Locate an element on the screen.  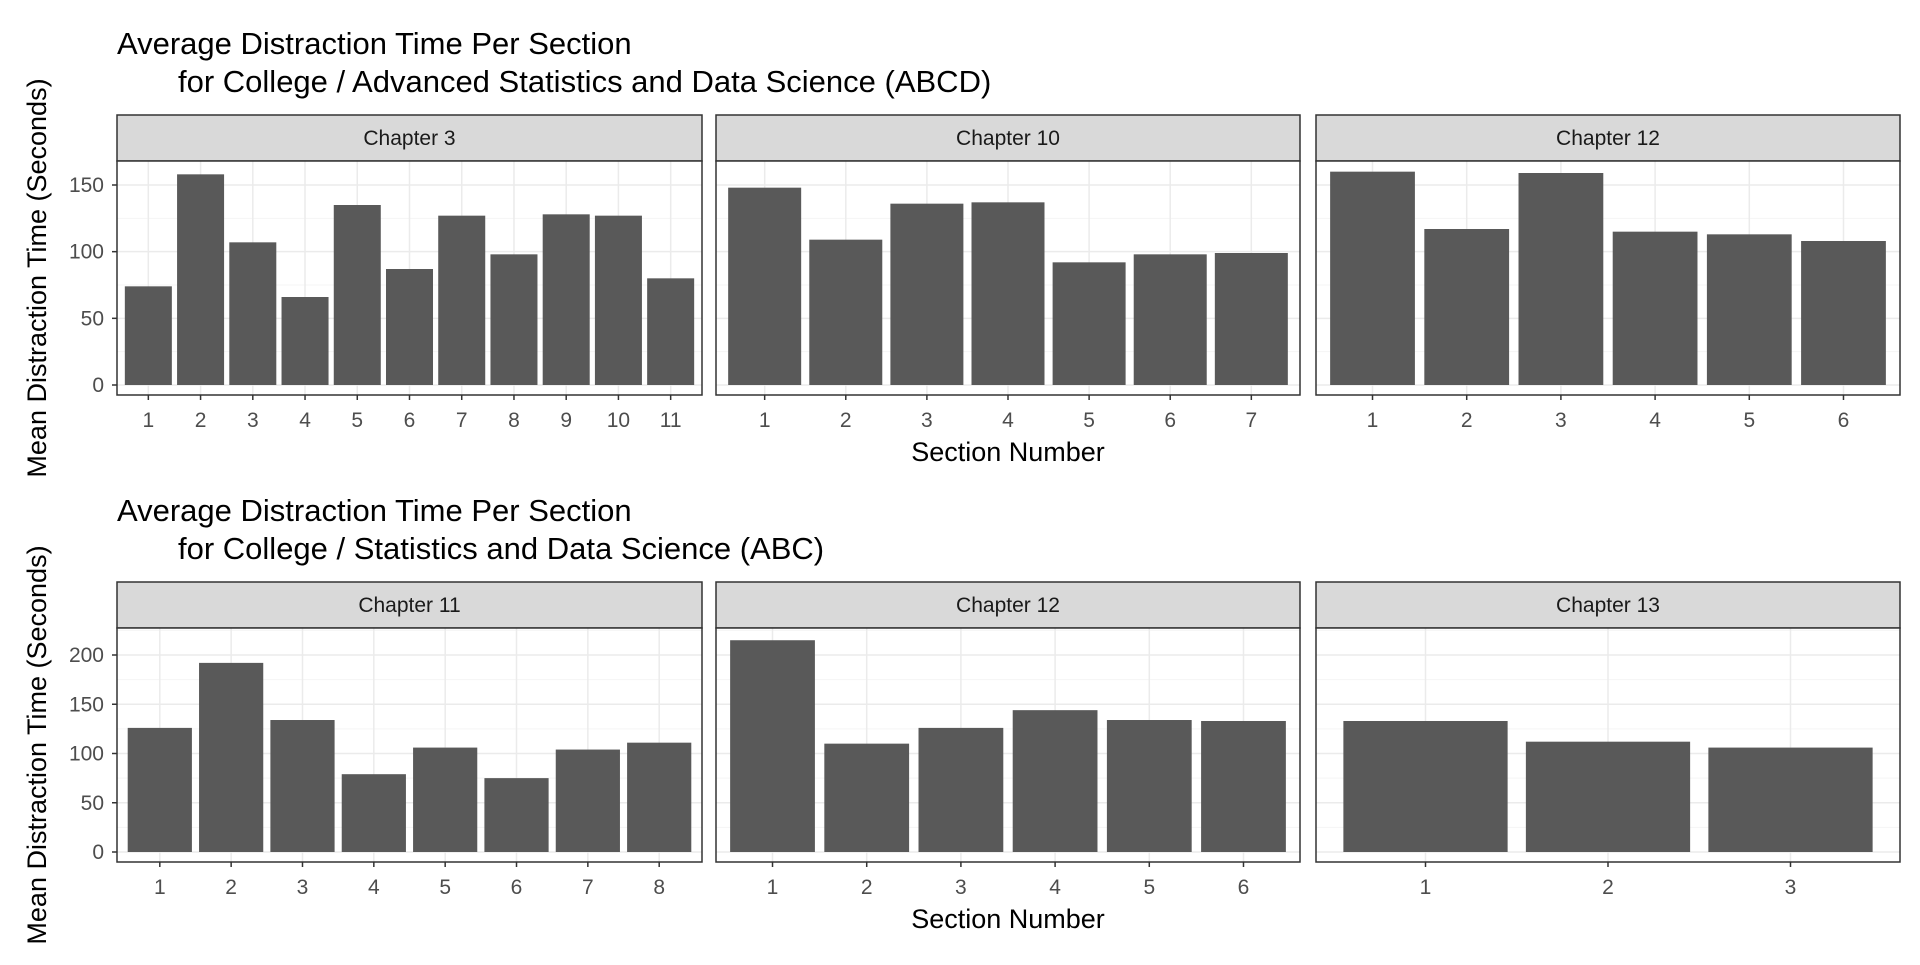
facet-strip-label: Chapter 13 is located at coordinates (1608, 605).